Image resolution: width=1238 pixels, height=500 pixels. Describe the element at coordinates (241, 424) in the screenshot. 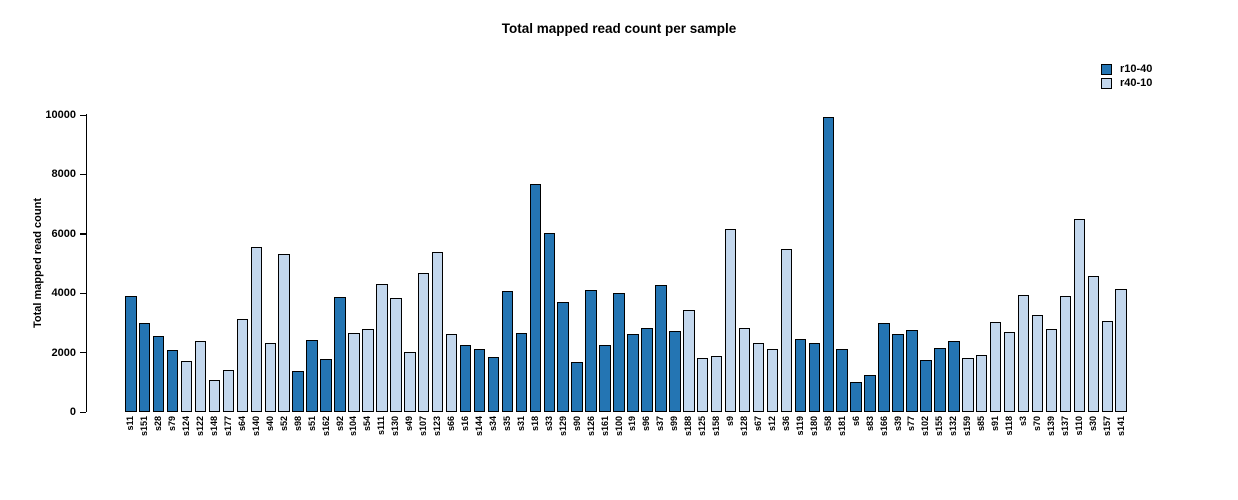

I see `x-tick-label-s64: s64` at that location.